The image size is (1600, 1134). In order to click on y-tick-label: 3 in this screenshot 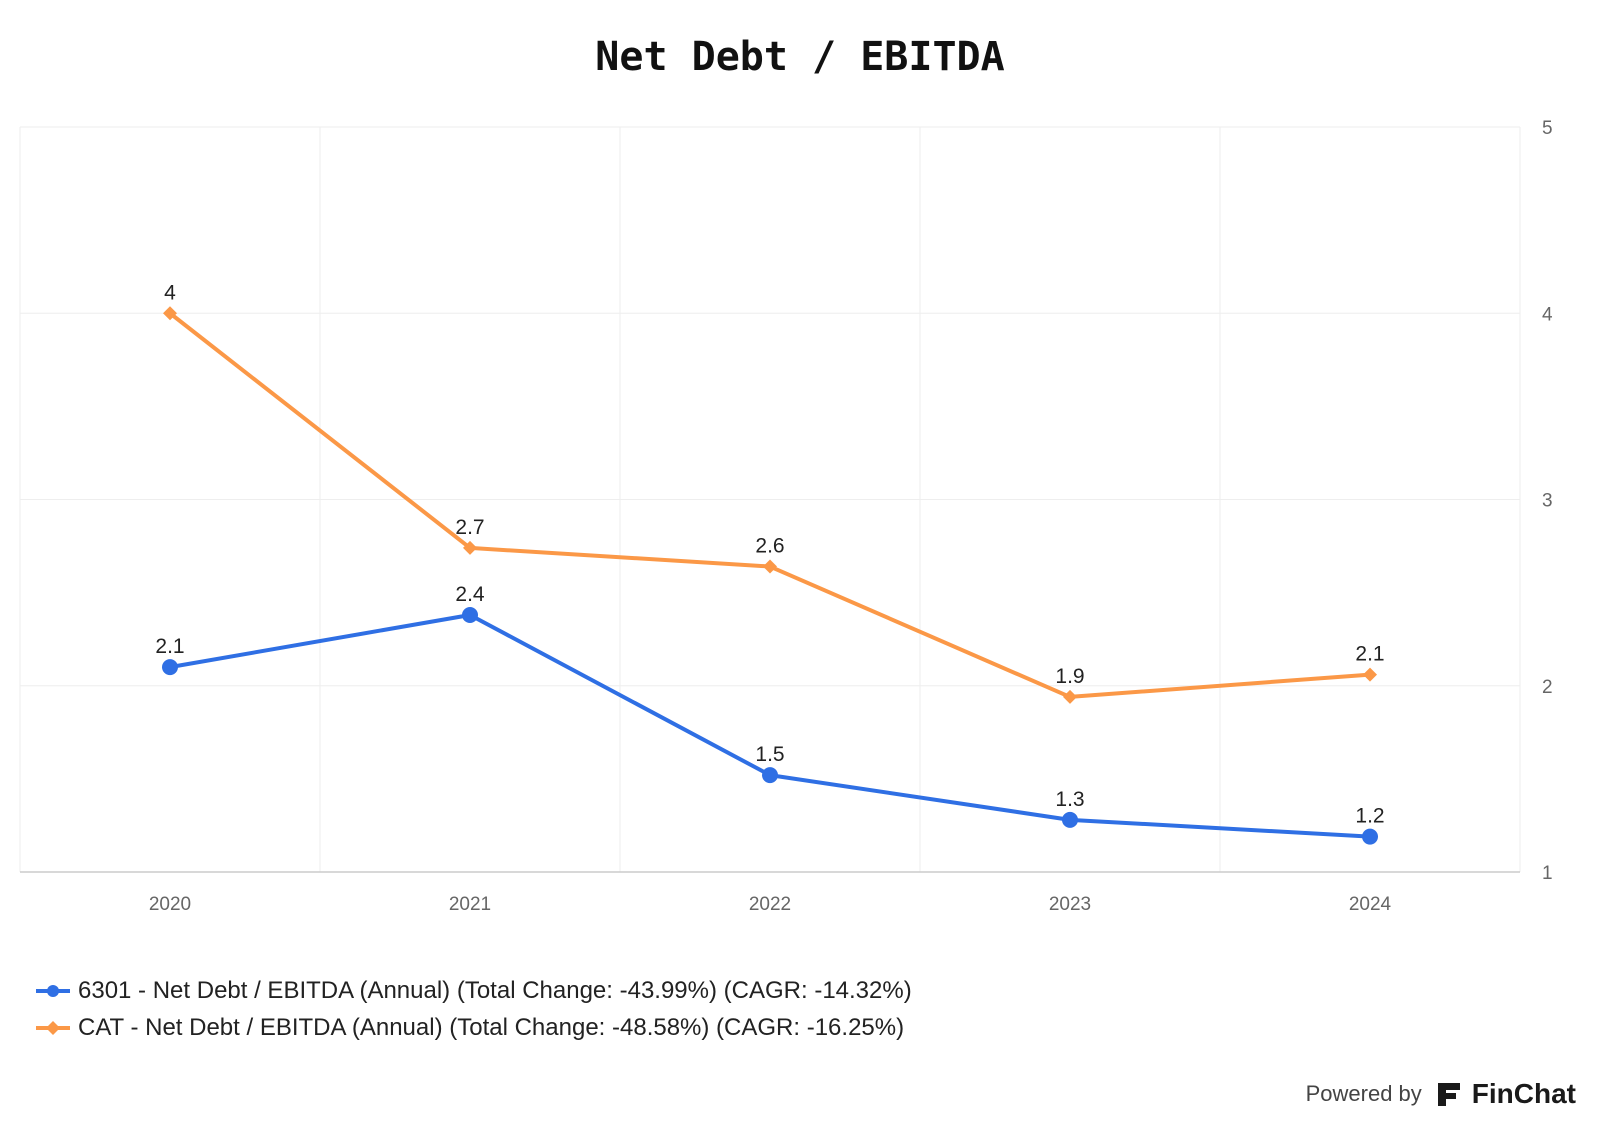, I will do `click(1547, 501)`.